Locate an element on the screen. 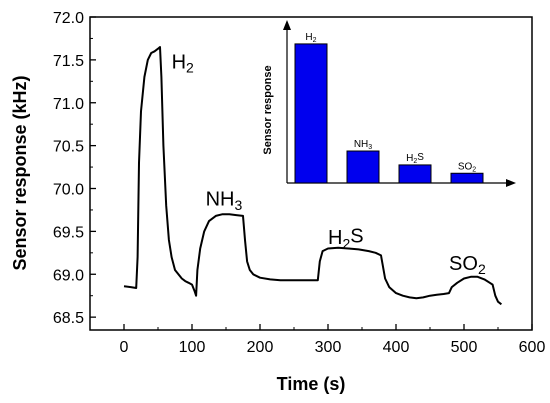 This screenshot has height=403, width=550. x-tick-label: 0 is located at coordinates (124, 347).